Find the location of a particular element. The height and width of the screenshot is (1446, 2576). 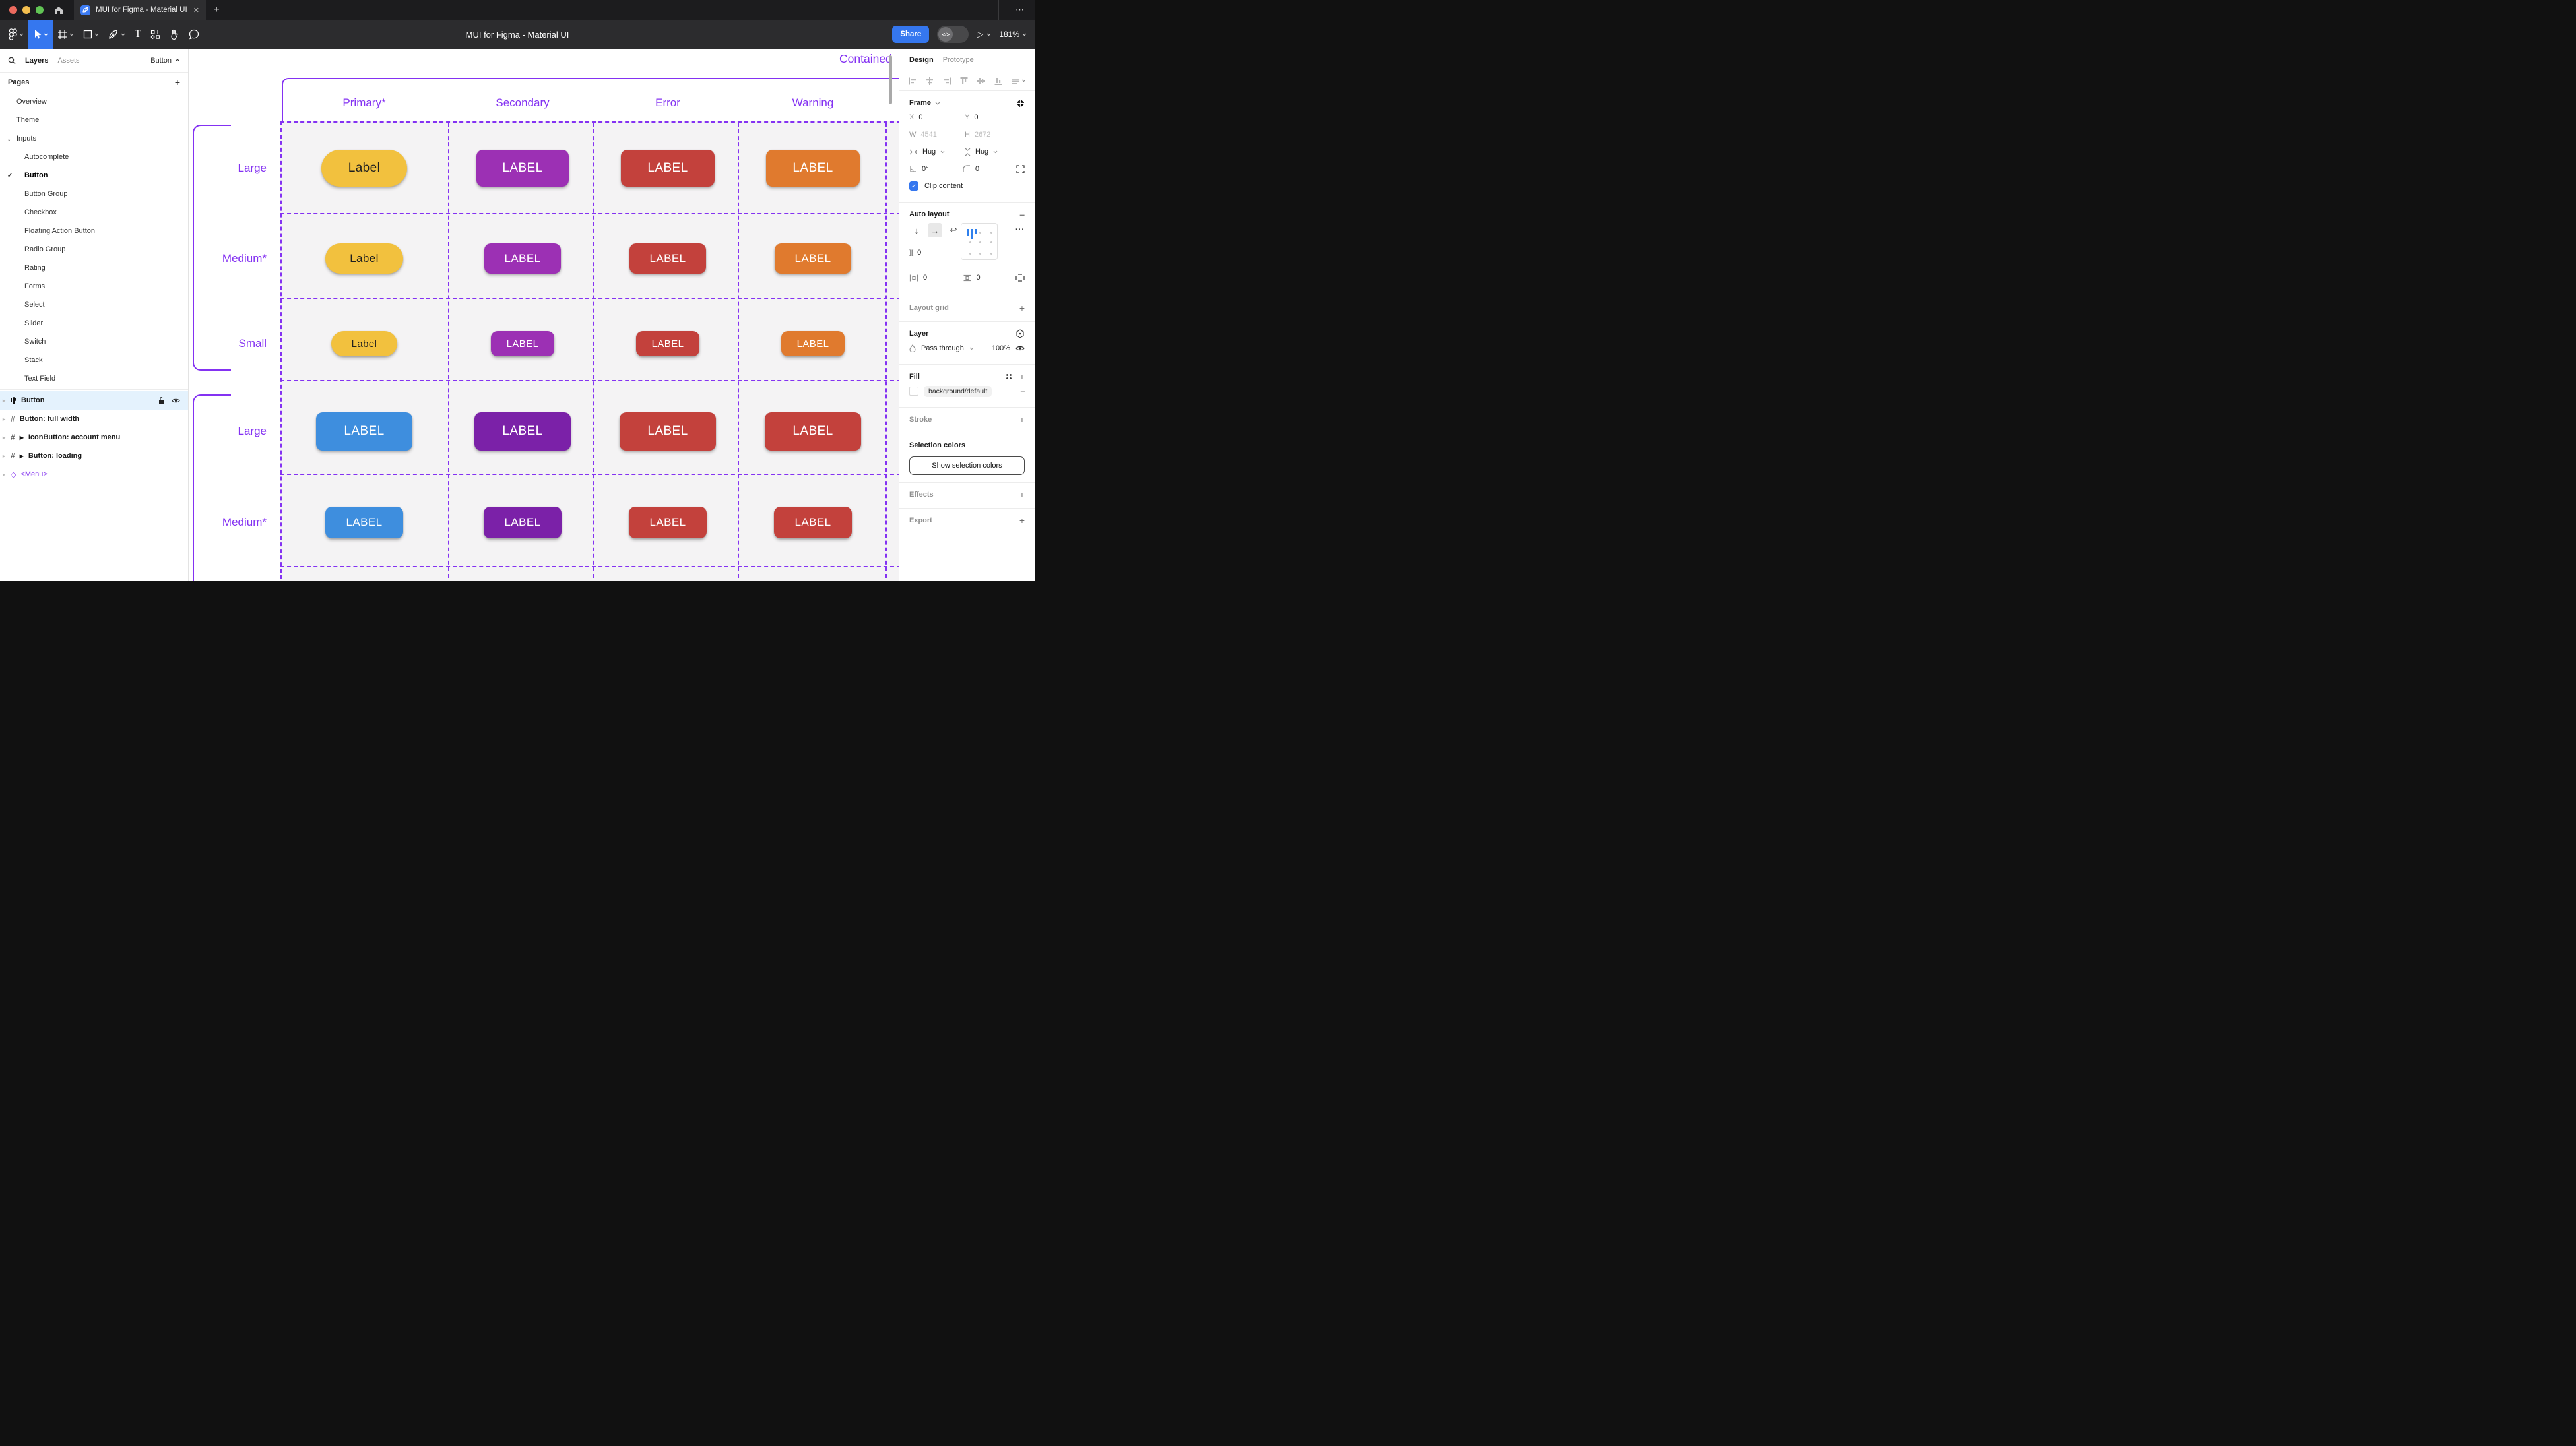

sidebar-item-overview: Overview is located at coordinates (94, 101).